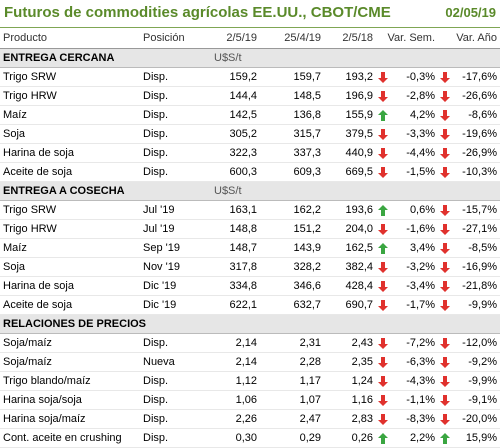 The image size is (500, 448). I want to click on last-year-price-cell: 193,2, so click(350, 77).